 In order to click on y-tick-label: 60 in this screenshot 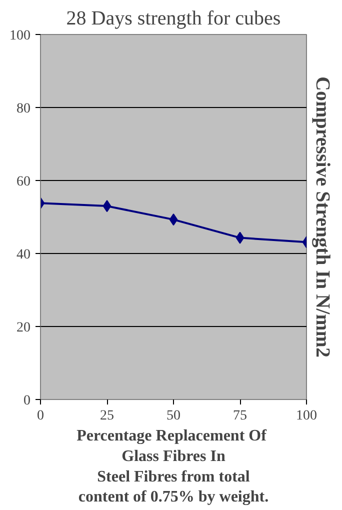, I will do `click(23, 182)`.